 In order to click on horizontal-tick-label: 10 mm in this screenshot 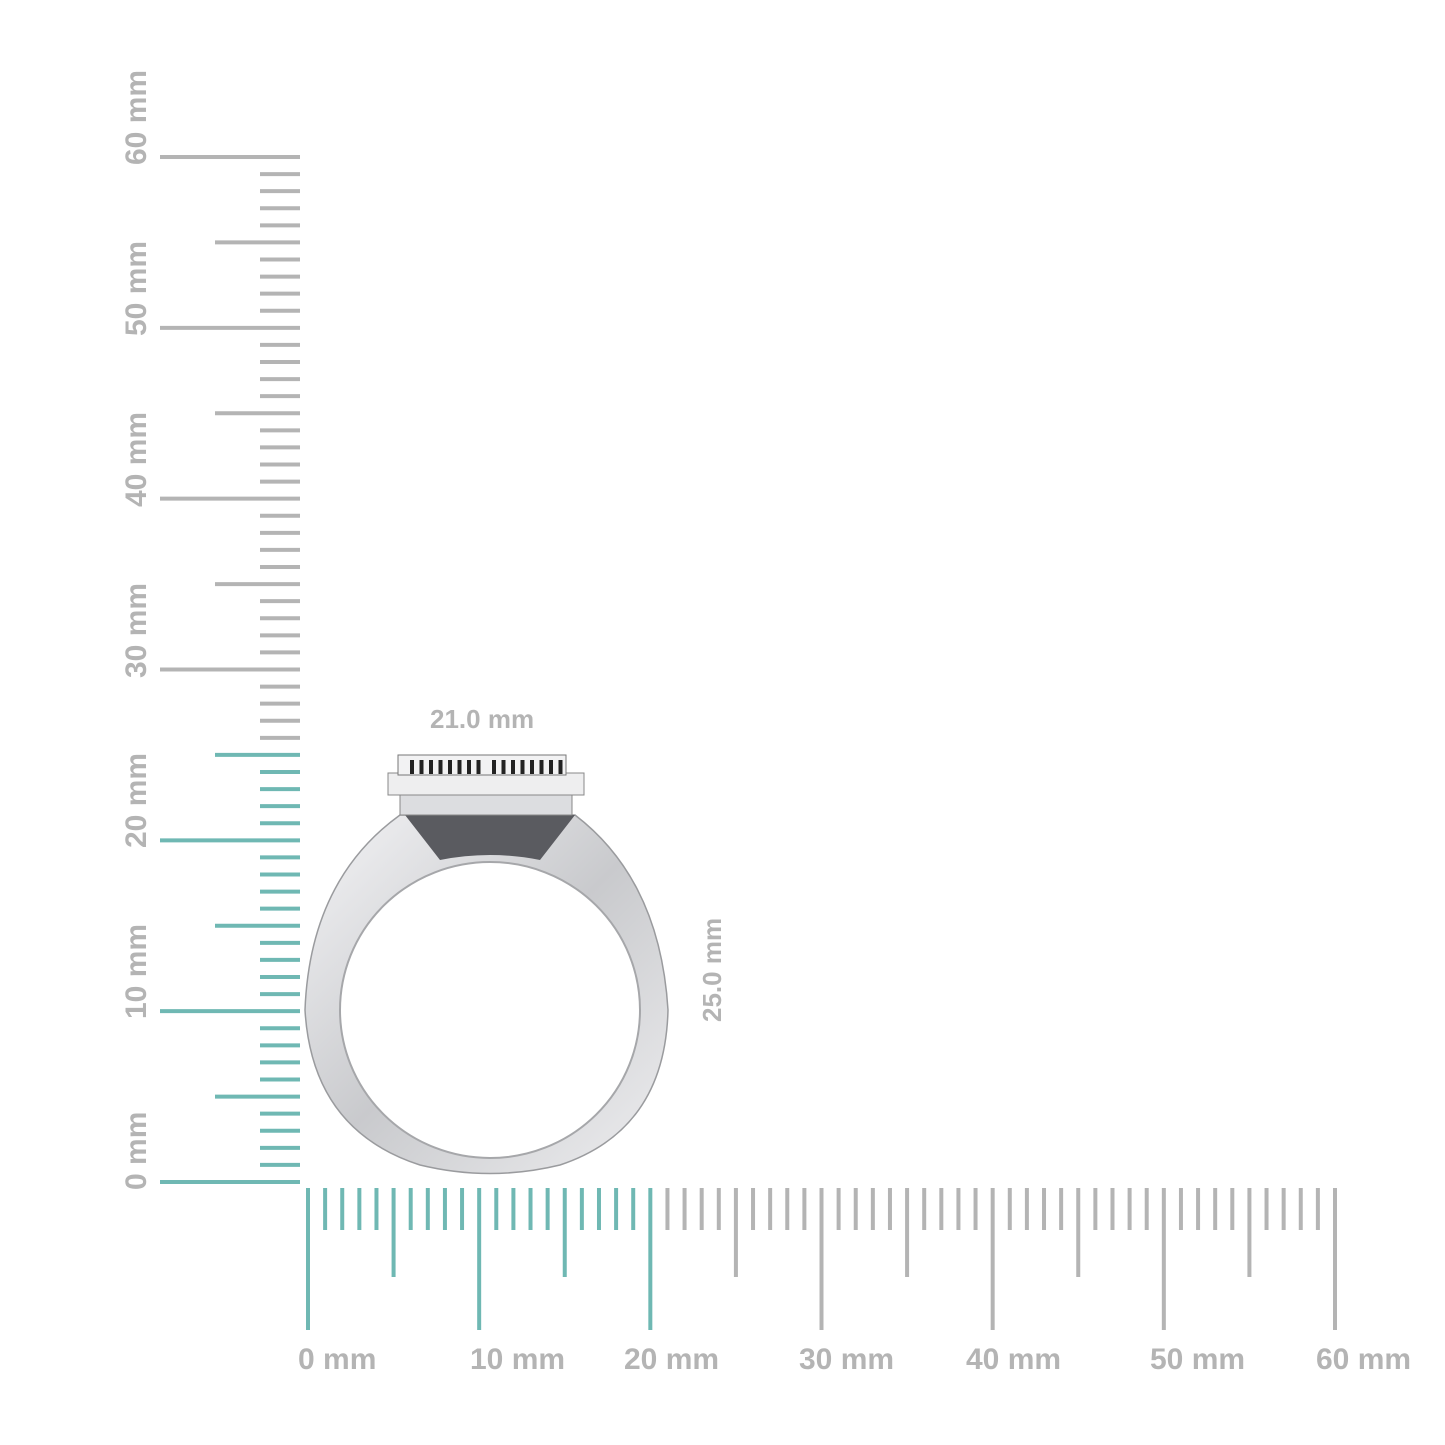, I will do `click(518, 1359)`.